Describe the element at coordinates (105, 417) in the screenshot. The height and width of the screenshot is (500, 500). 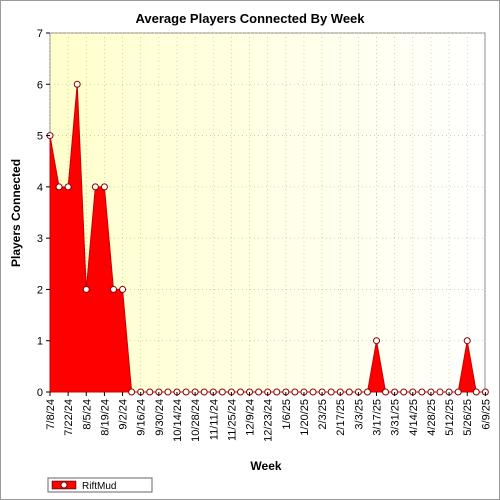
I see `x-tick-label: 8/19/24` at that location.